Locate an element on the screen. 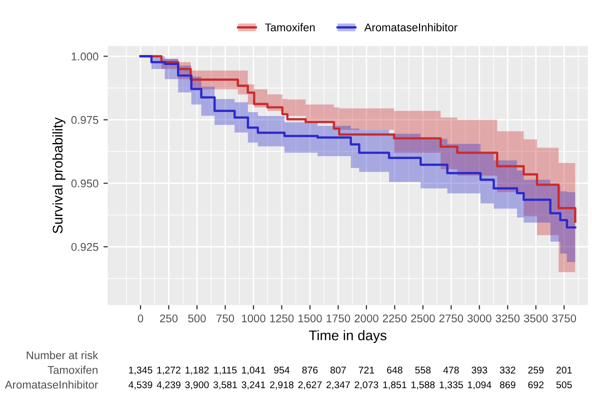 The width and height of the screenshot is (592, 401). text: 2,918 is located at coordinates (282, 385).